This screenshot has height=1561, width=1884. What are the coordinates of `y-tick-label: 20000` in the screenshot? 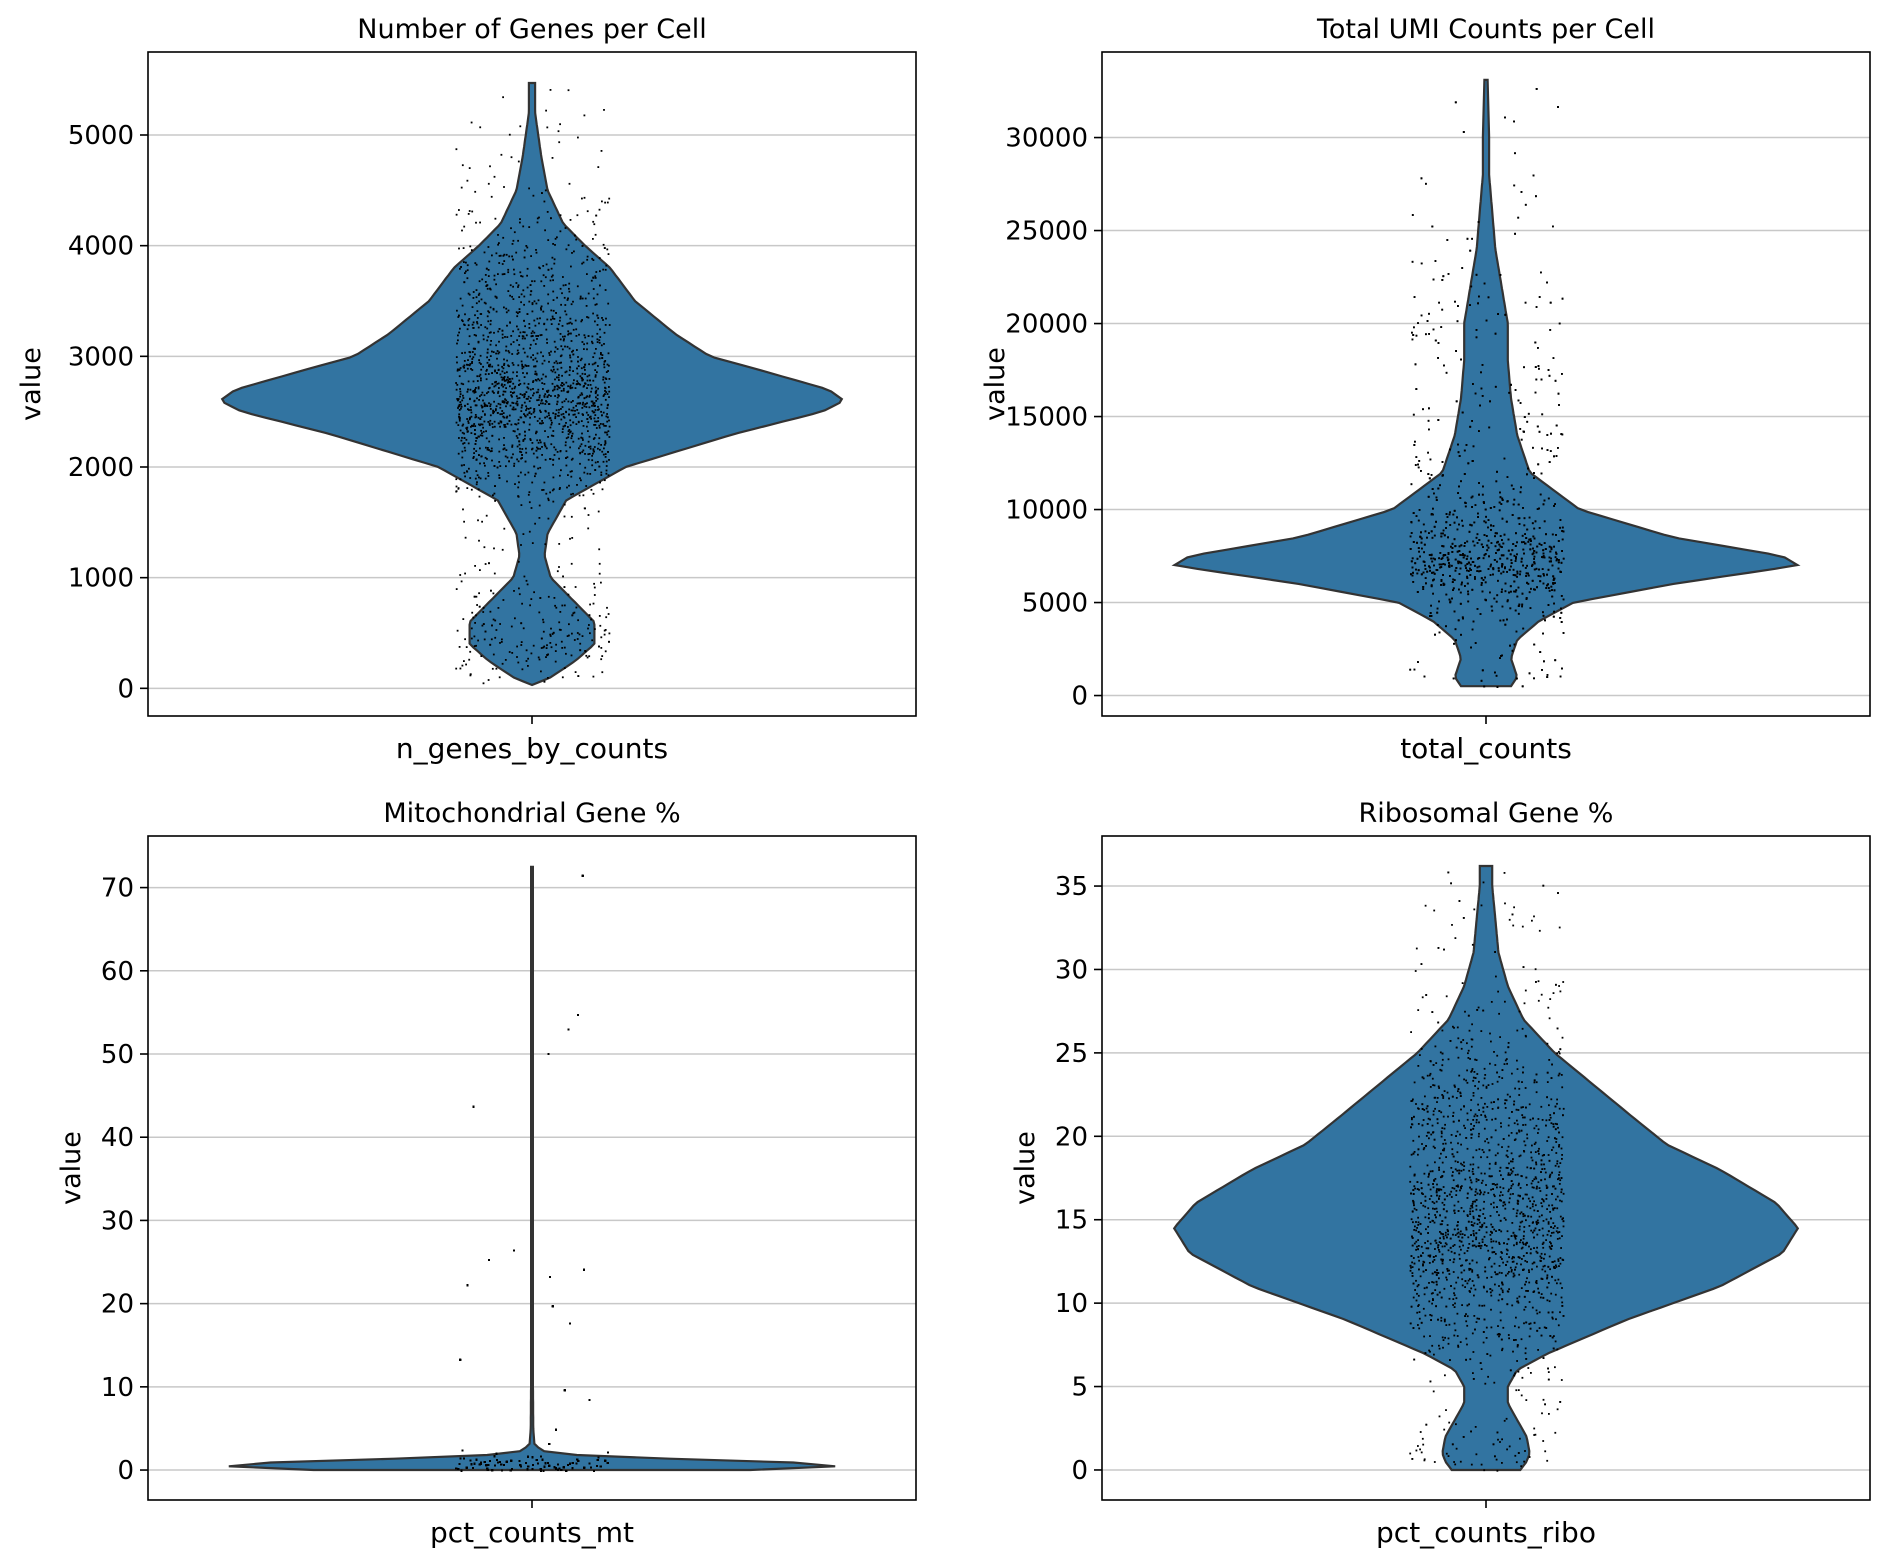 It's located at (1046, 325).